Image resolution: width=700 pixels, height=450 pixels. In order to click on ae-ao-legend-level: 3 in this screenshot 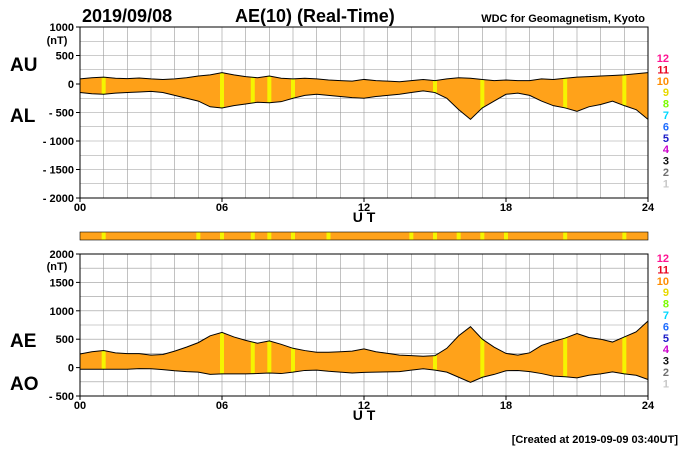, I will do `click(666, 362)`.